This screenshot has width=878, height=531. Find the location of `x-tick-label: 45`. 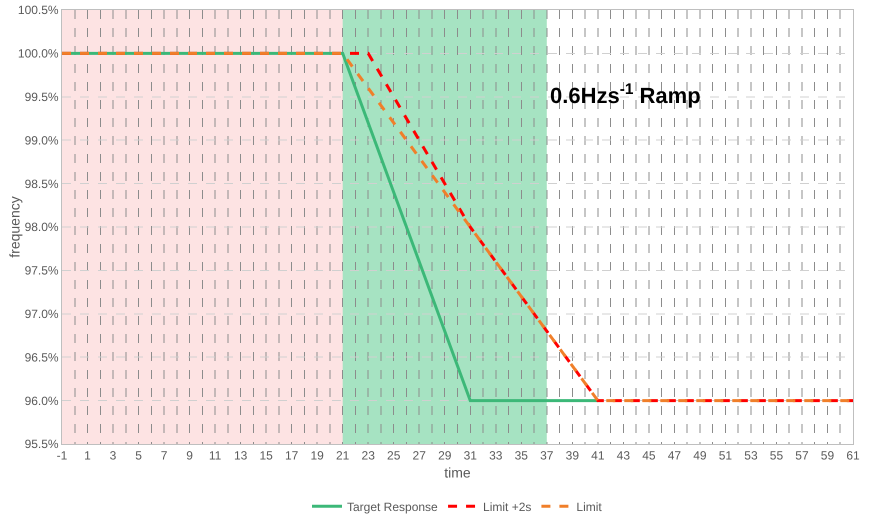

x-tick-label: 45 is located at coordinates (649, 455).